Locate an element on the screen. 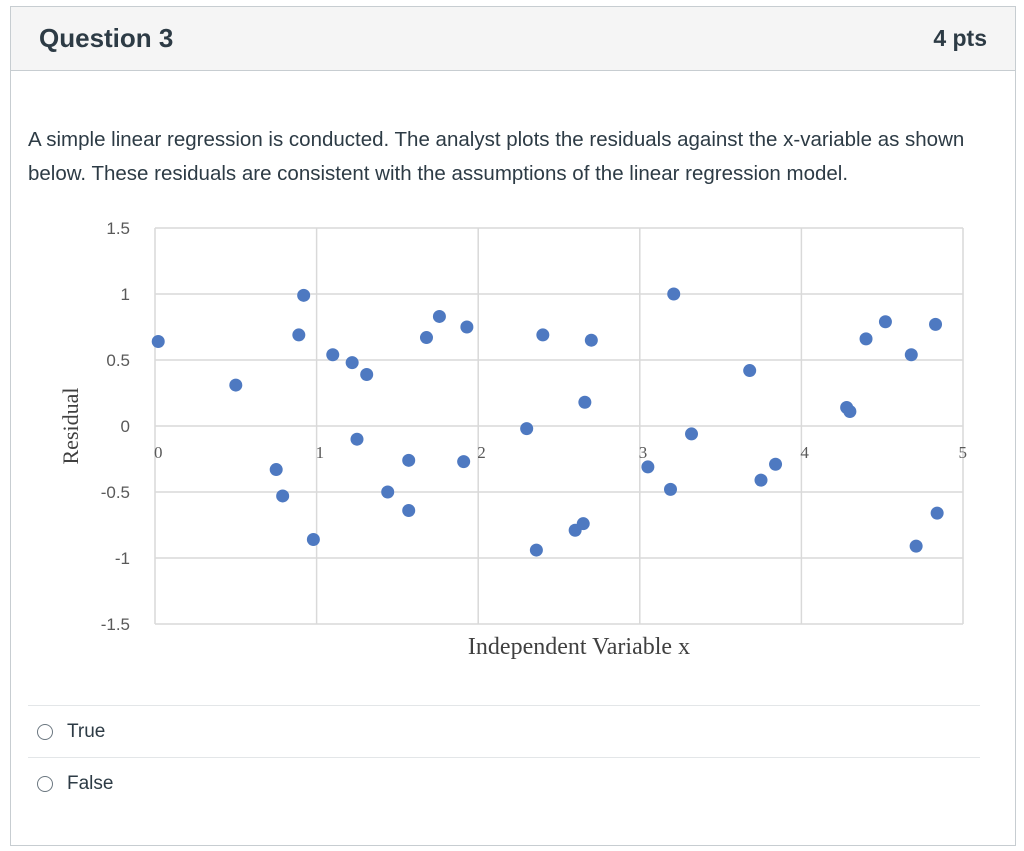  x-tick-label: 1 is located at coordinates (320, 452).